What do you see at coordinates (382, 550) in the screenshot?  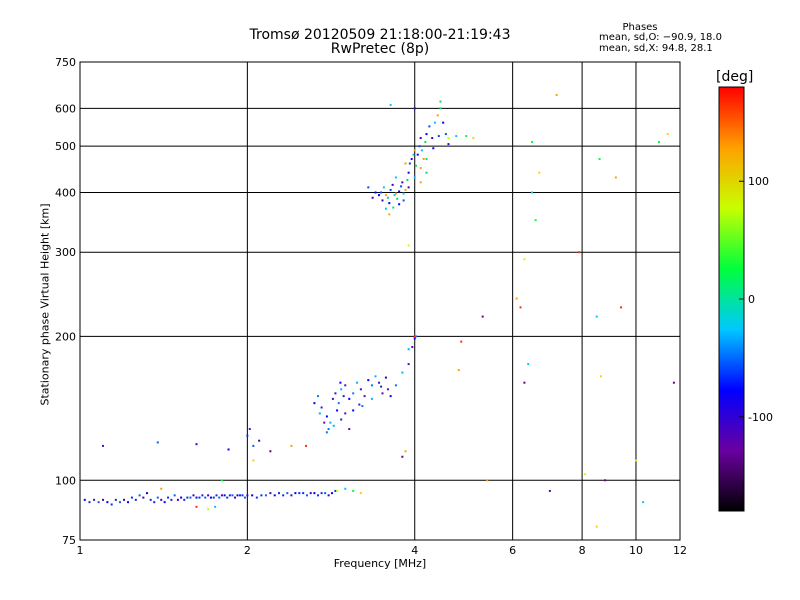 I see `x-axis-ticks: 1 2 4 6 8 10 12` at bounding box center [382, 550].